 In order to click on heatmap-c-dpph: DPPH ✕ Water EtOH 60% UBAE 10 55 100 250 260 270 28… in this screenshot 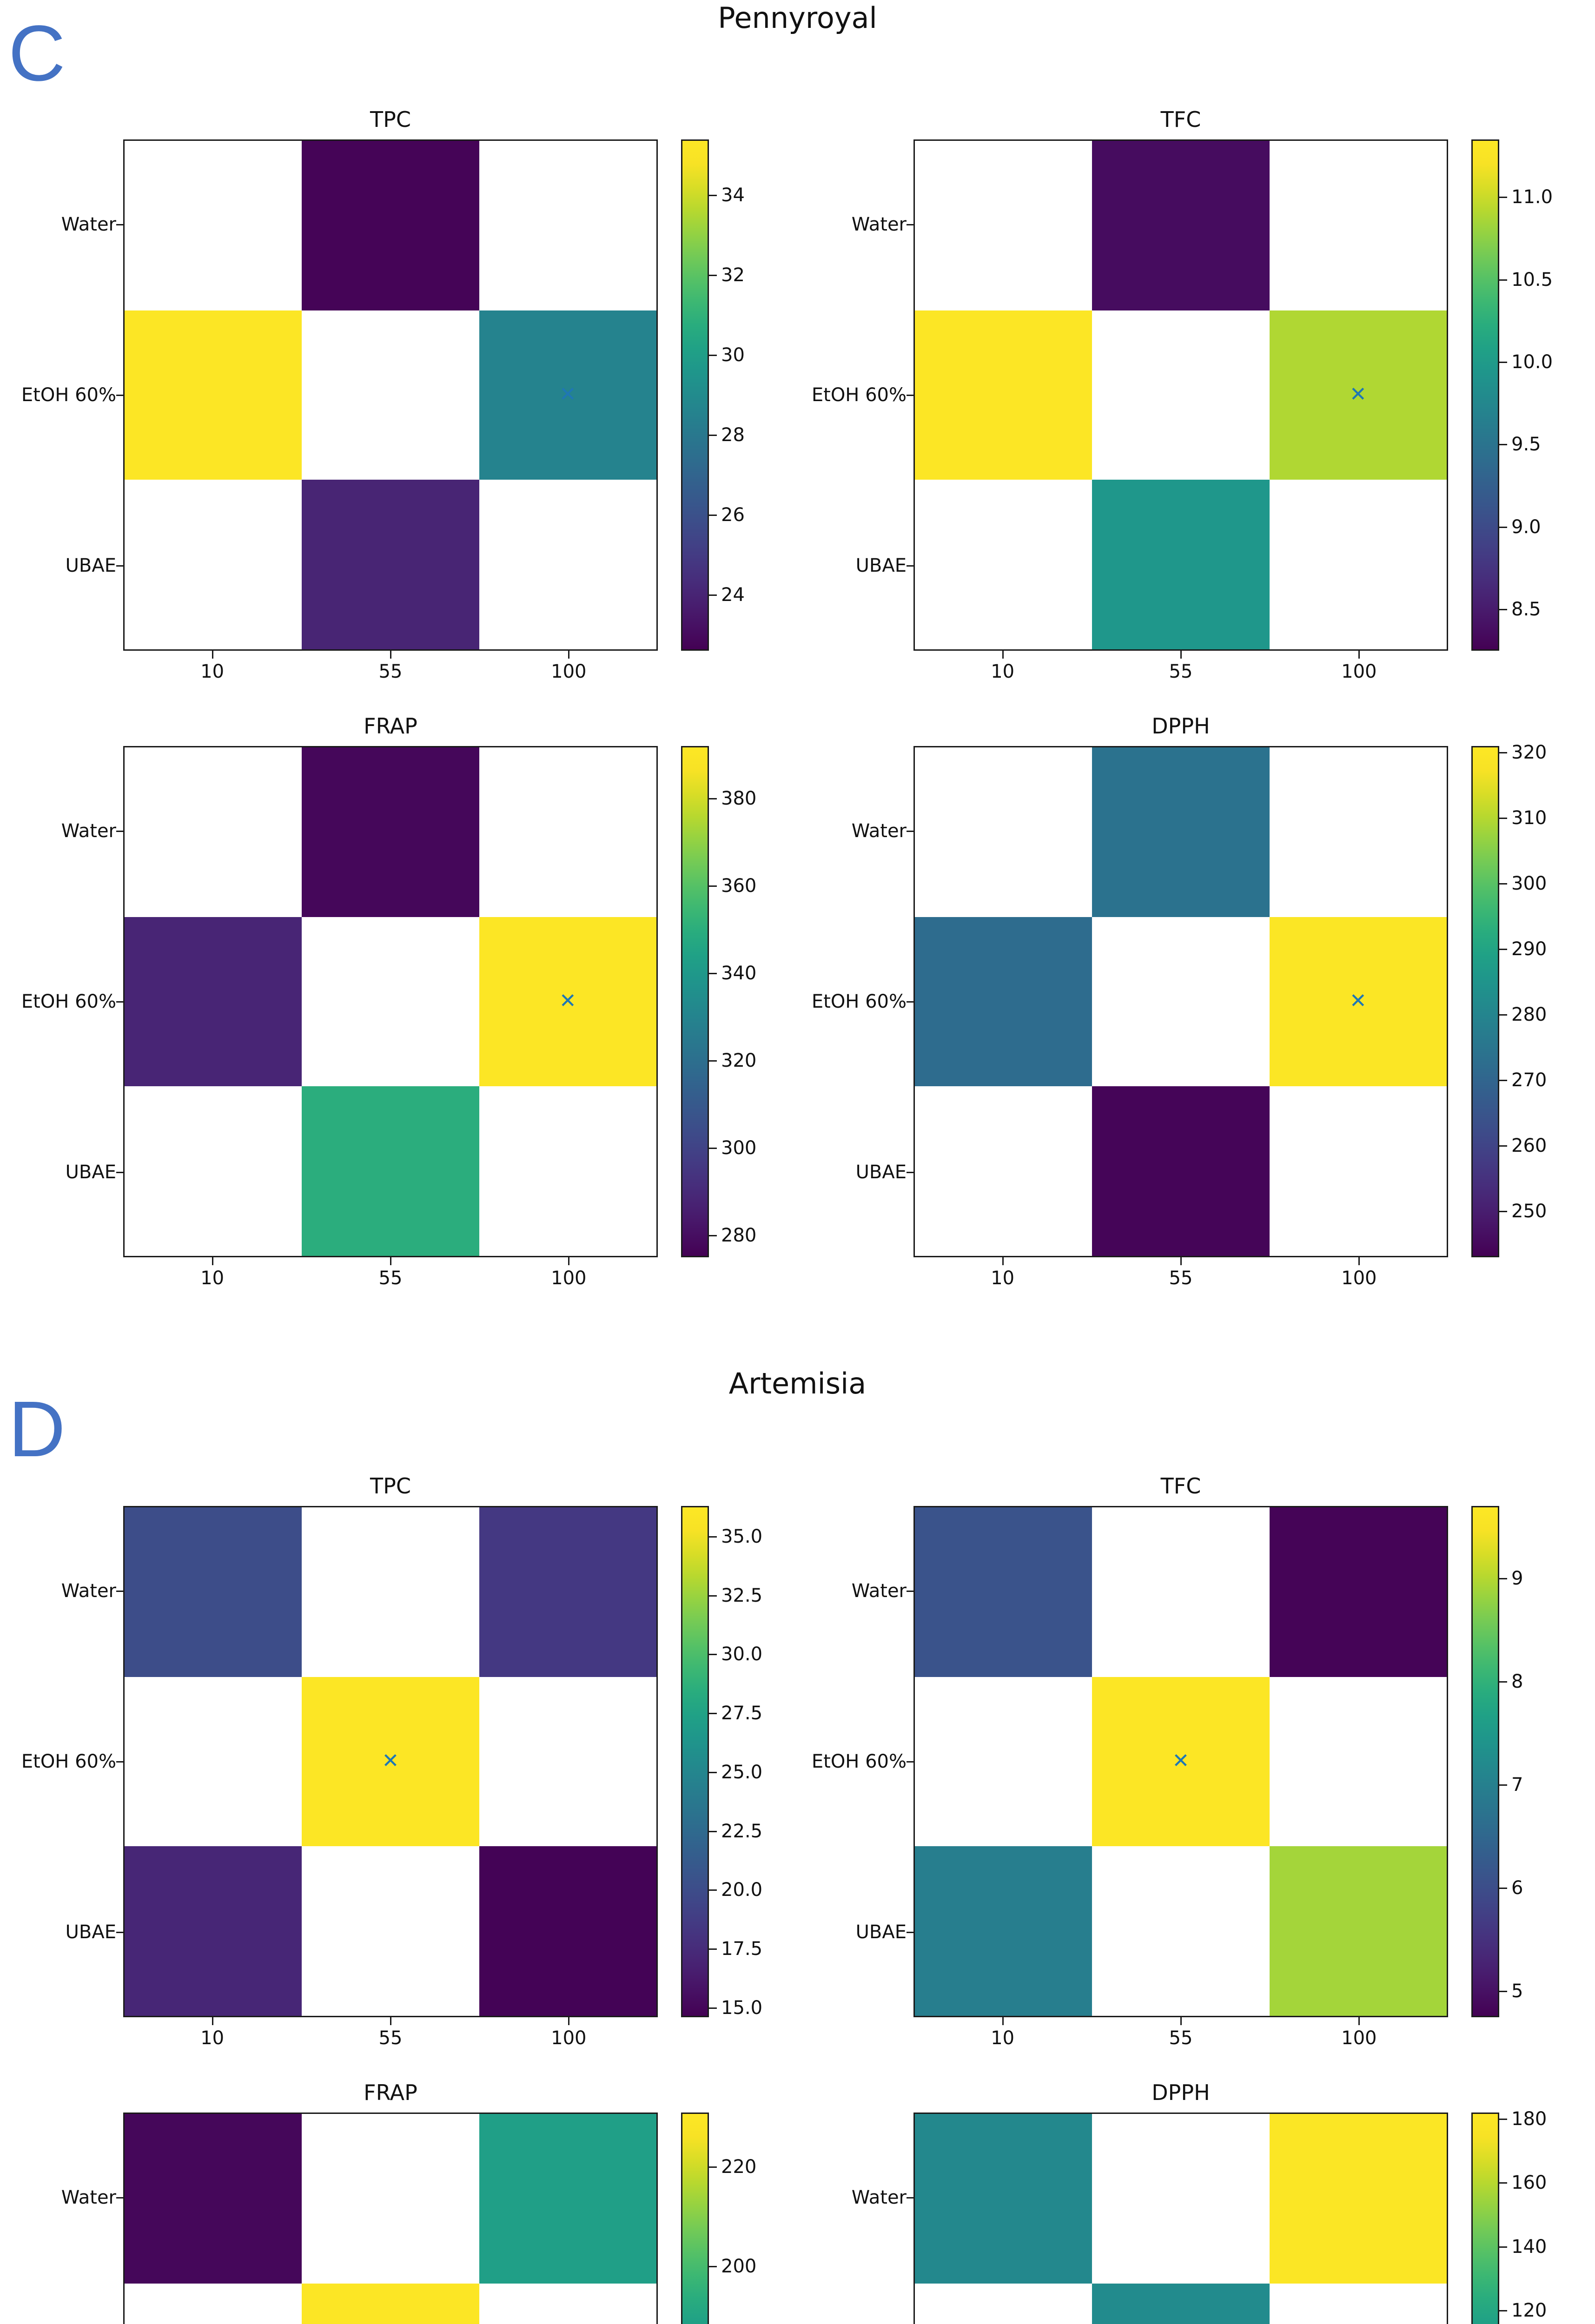, I will do `click(1200, 1006)`.